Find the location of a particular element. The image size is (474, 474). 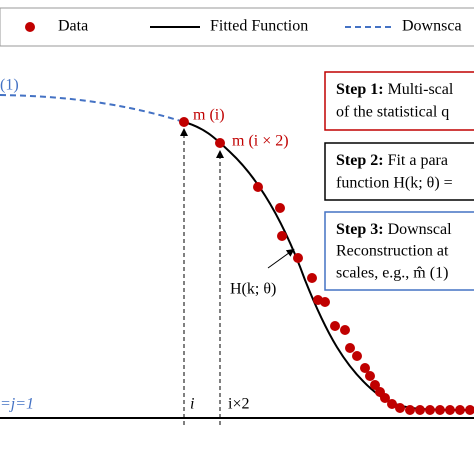

step-text: Step 2: Fit a para is located at coordinates (392, 160).